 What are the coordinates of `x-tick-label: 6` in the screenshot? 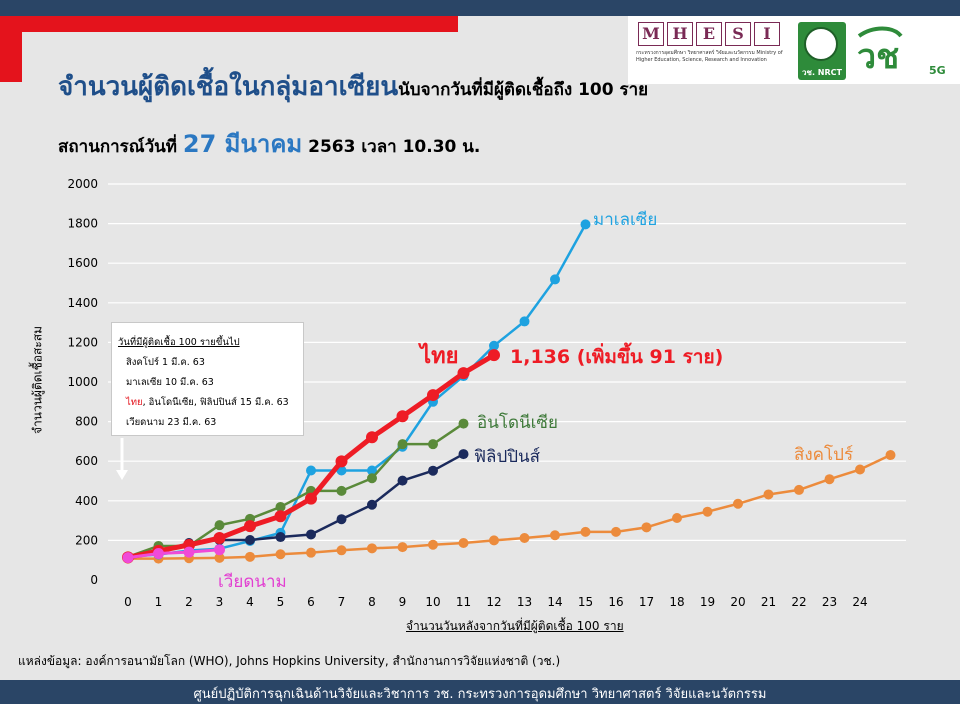 It's located at (311, 602).